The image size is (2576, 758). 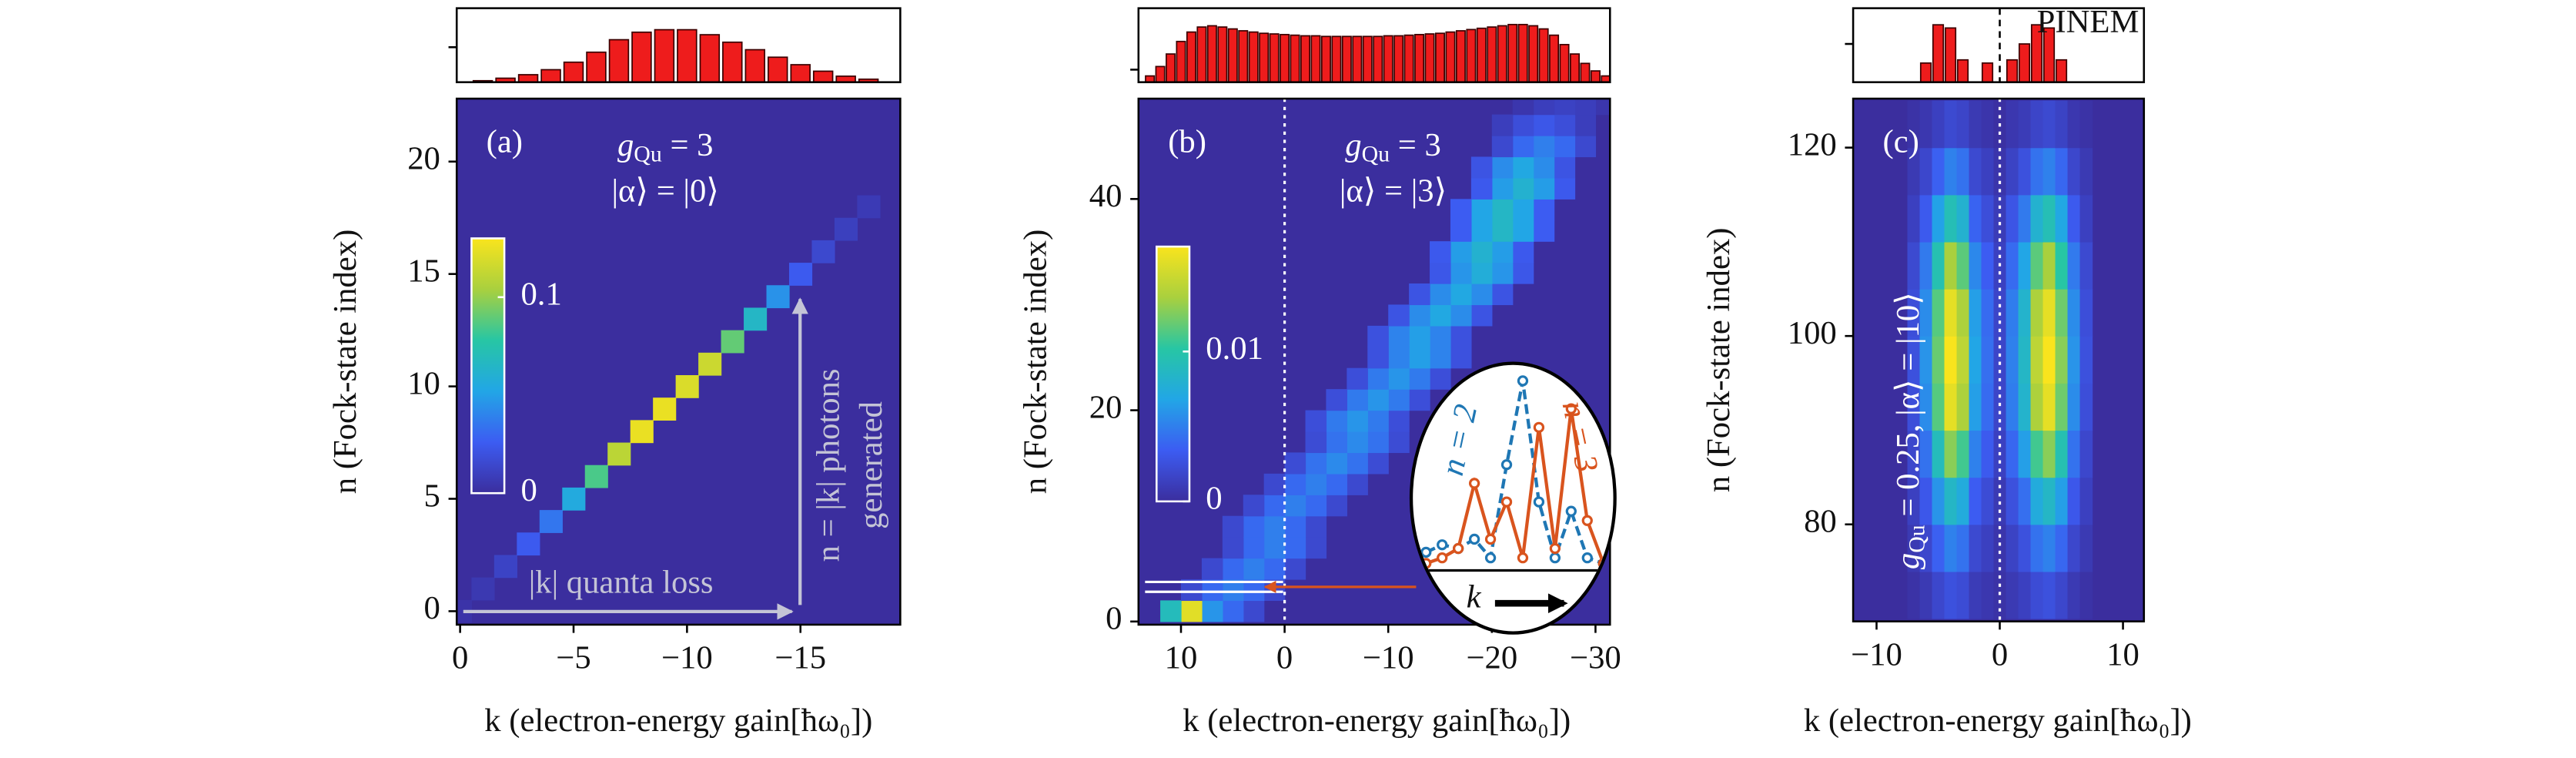 What do you see at coordinates (1114, 619) in the screenshot?
I see `y-tick-label: 0` at bounding box center [1114, 619].